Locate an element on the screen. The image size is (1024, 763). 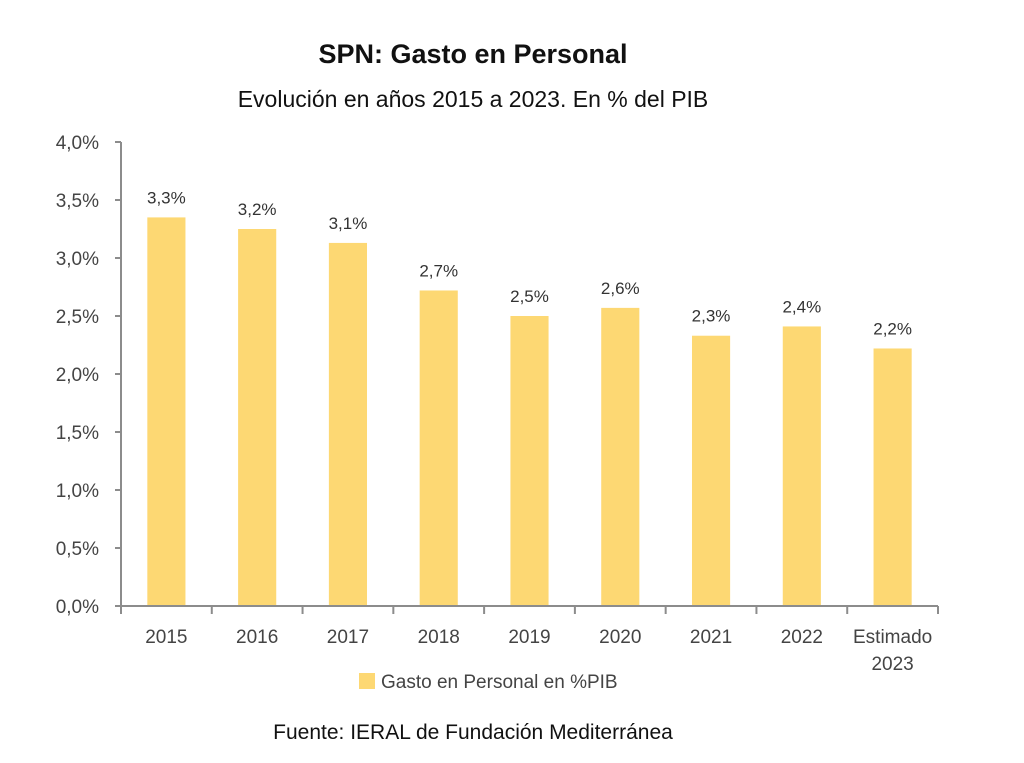
data-label: 2,2% is located at coordinates (892, 328).